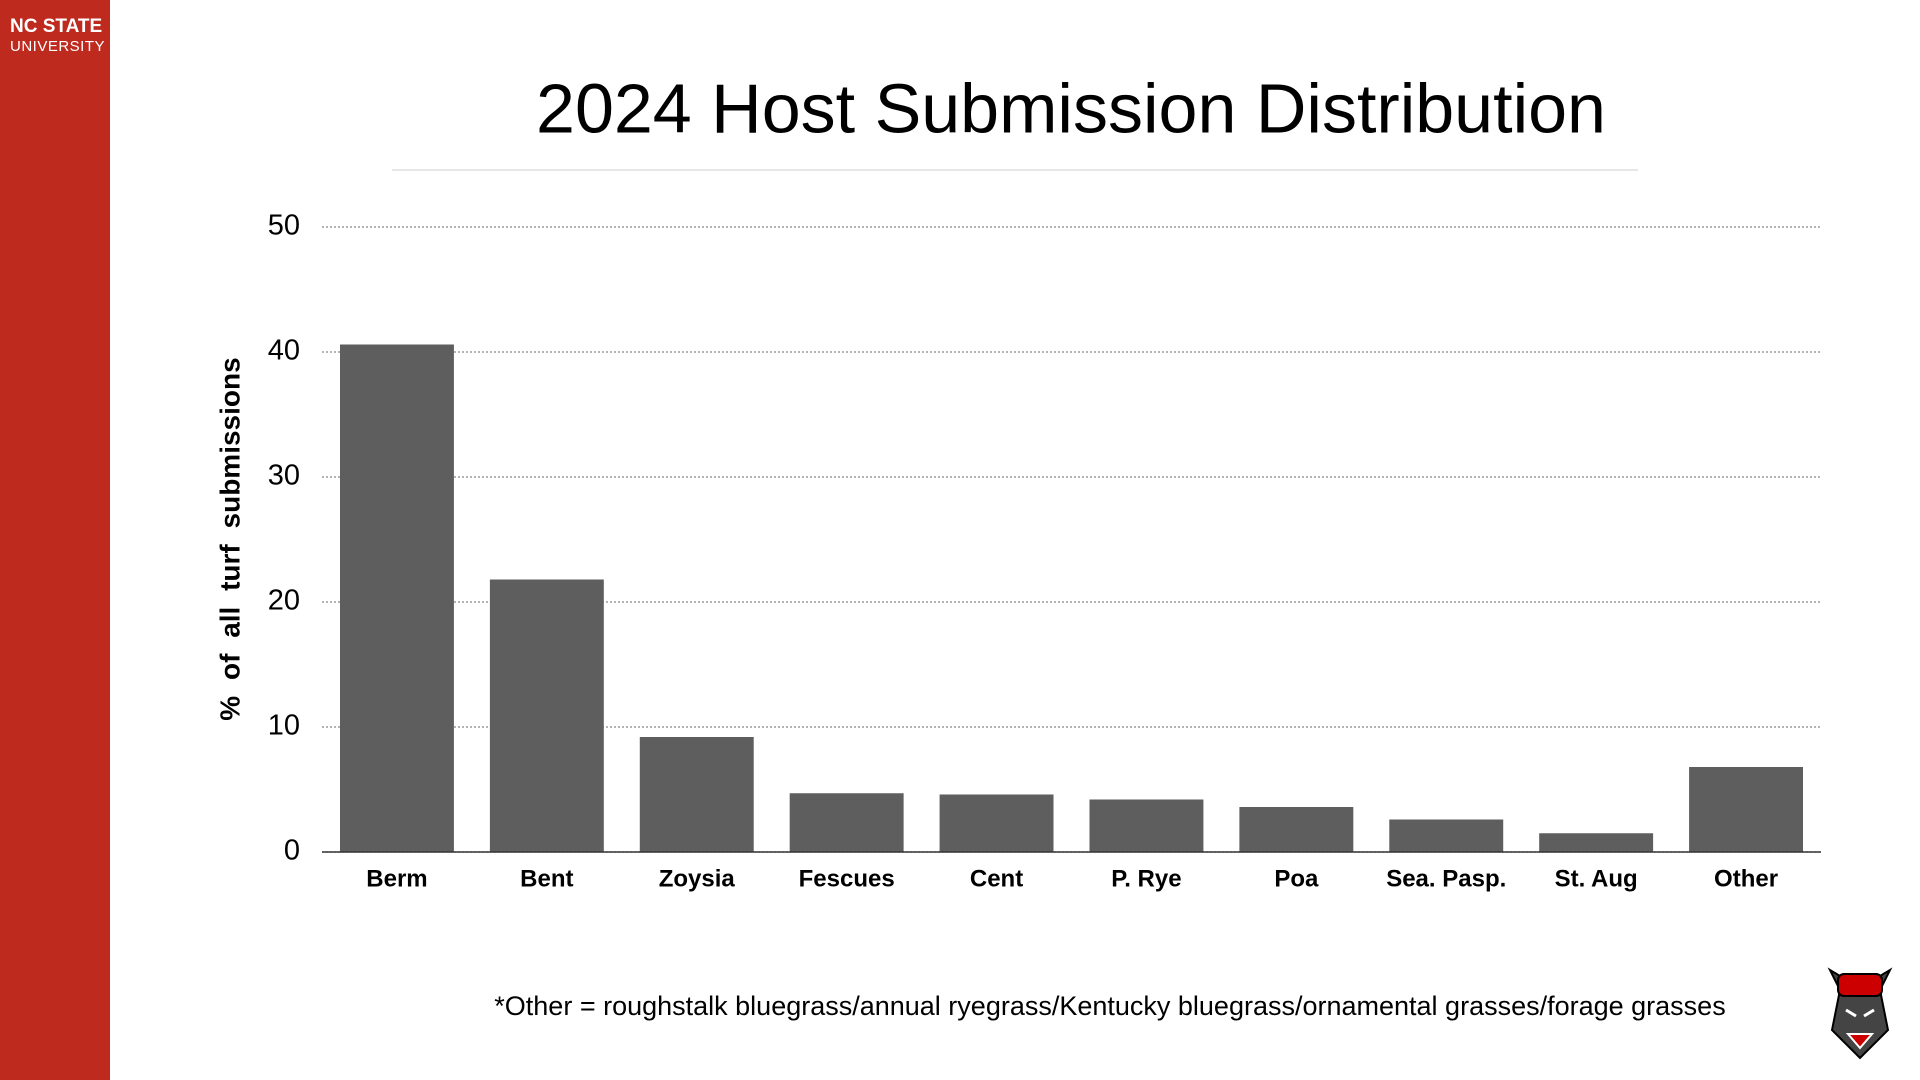 This screenshot has width=1920, height=1080. I want to click on mascot-logo, so click(1860, 1013).